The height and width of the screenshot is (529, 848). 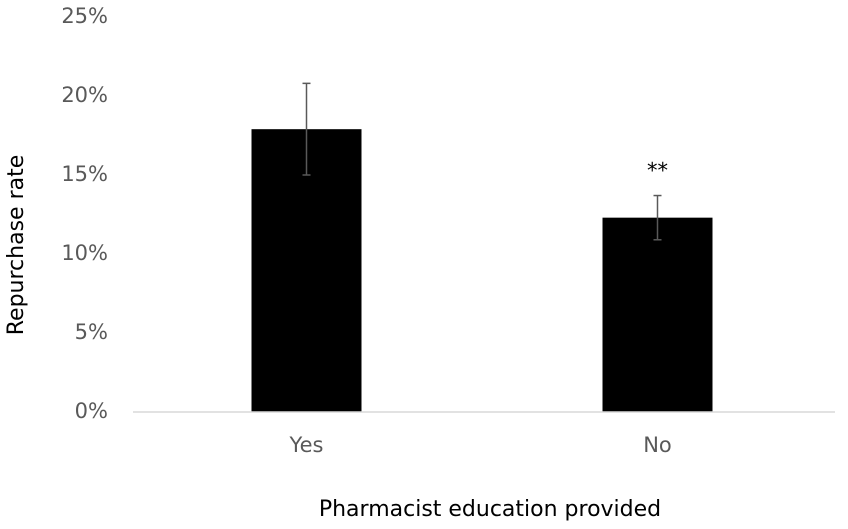 What do you see at coordinates (84, 16) in the screenshot?
I see `y-tick-label: 25%` at bounding box center [84, 16].